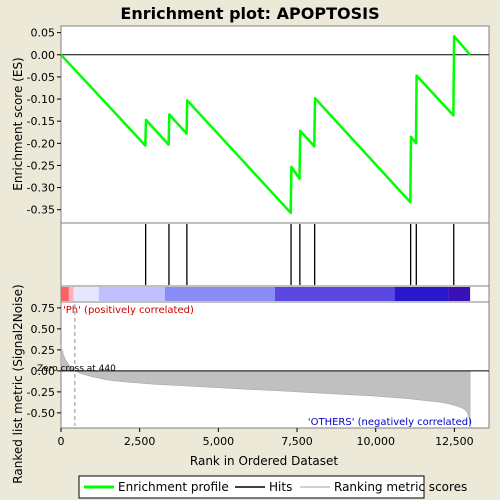 The height and width of the screenshot is (500, 500). I want to click on es-y-tick-label: 0.00, so click(43, 55).